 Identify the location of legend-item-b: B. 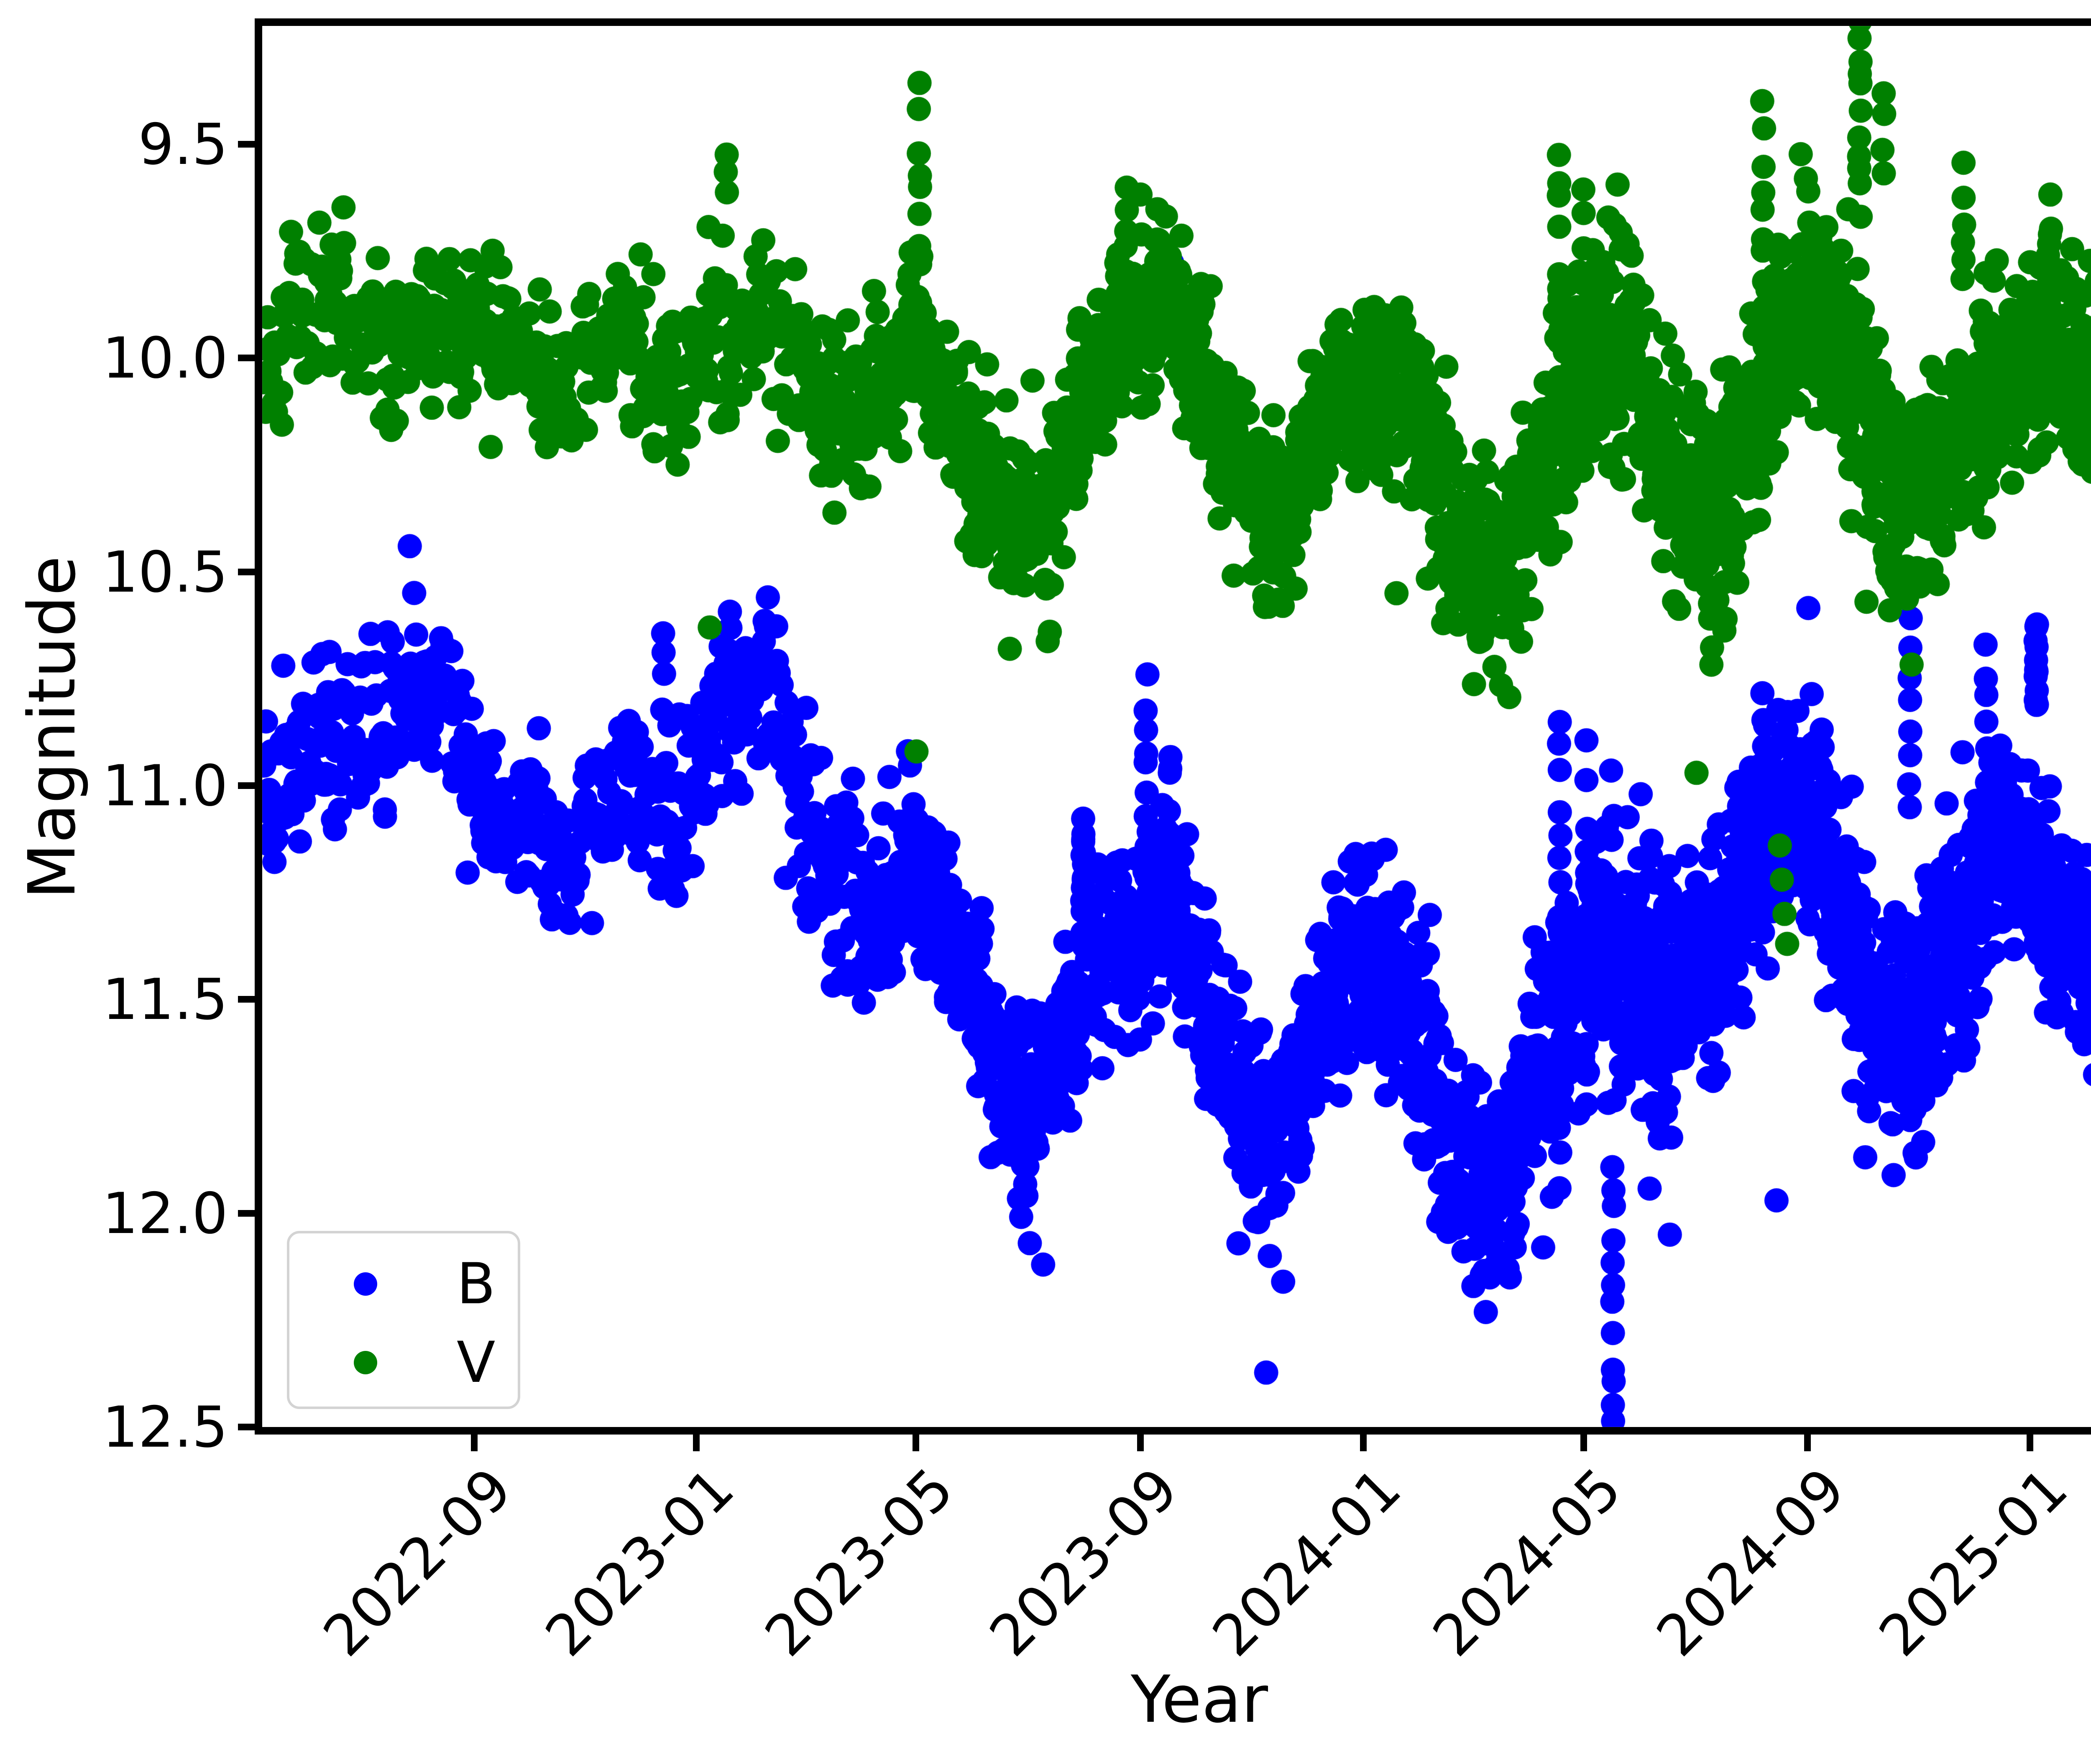
(403, 1284).